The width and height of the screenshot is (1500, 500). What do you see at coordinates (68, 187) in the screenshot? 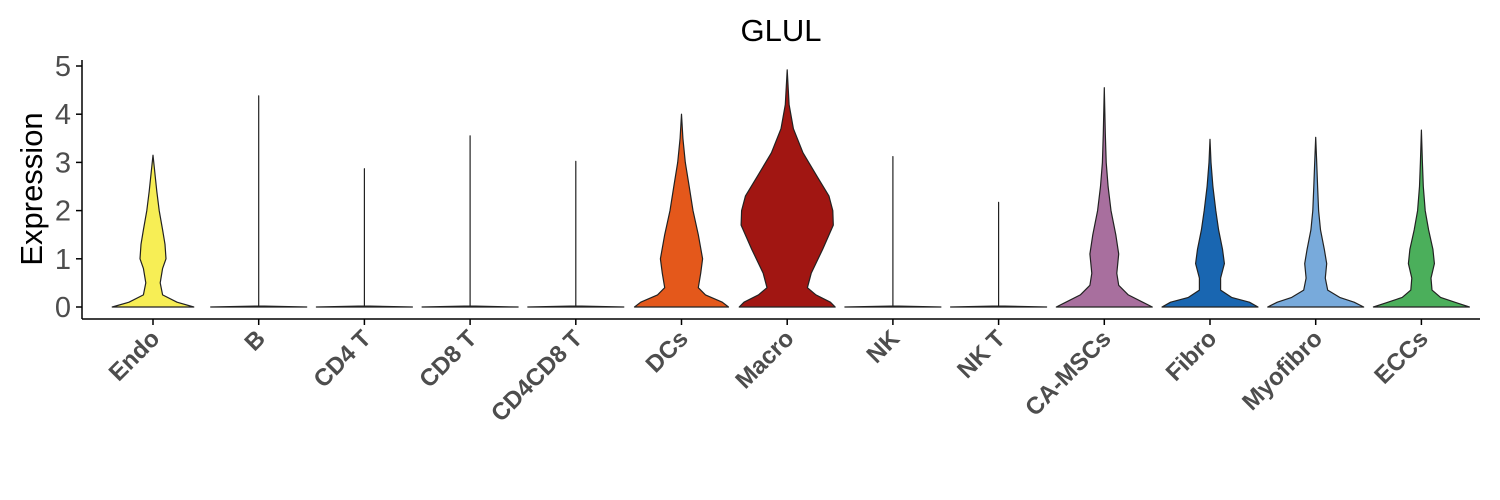
I see `y-axis: 0 1 2 3 4 5` at bounding box center [68, 187].